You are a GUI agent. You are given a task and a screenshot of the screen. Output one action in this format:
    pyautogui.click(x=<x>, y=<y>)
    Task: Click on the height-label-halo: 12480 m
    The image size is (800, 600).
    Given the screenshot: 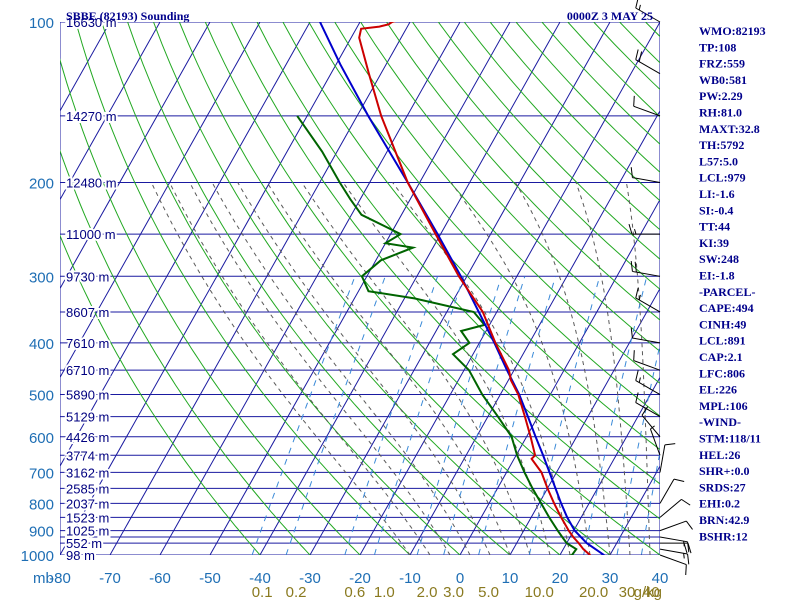 What is the action you would take?
    pyautogui.click(x=91, y=182)
    